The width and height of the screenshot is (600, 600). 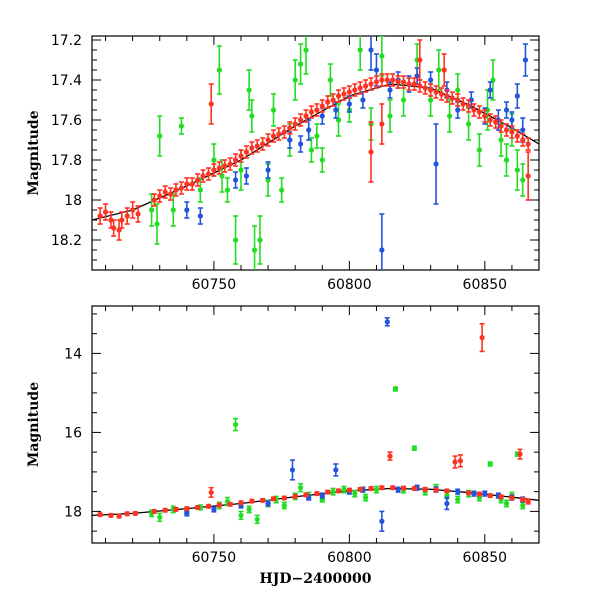 I want to click on x-axis-label: HJD−2400000, so click(x=316, y=579).